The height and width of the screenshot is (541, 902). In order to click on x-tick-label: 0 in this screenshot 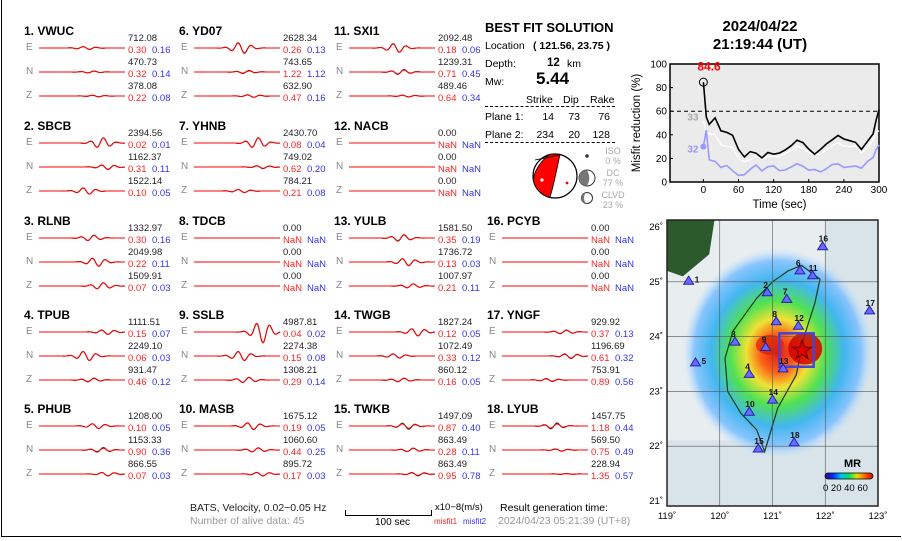, I will do `click(704, 190)`.